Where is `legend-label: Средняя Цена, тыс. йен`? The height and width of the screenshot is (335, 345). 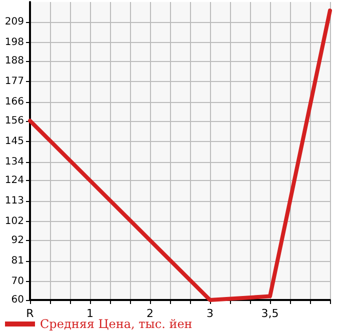 legend-label: Средняя Цена, тыс. йен is located at coordinates (116, 324).